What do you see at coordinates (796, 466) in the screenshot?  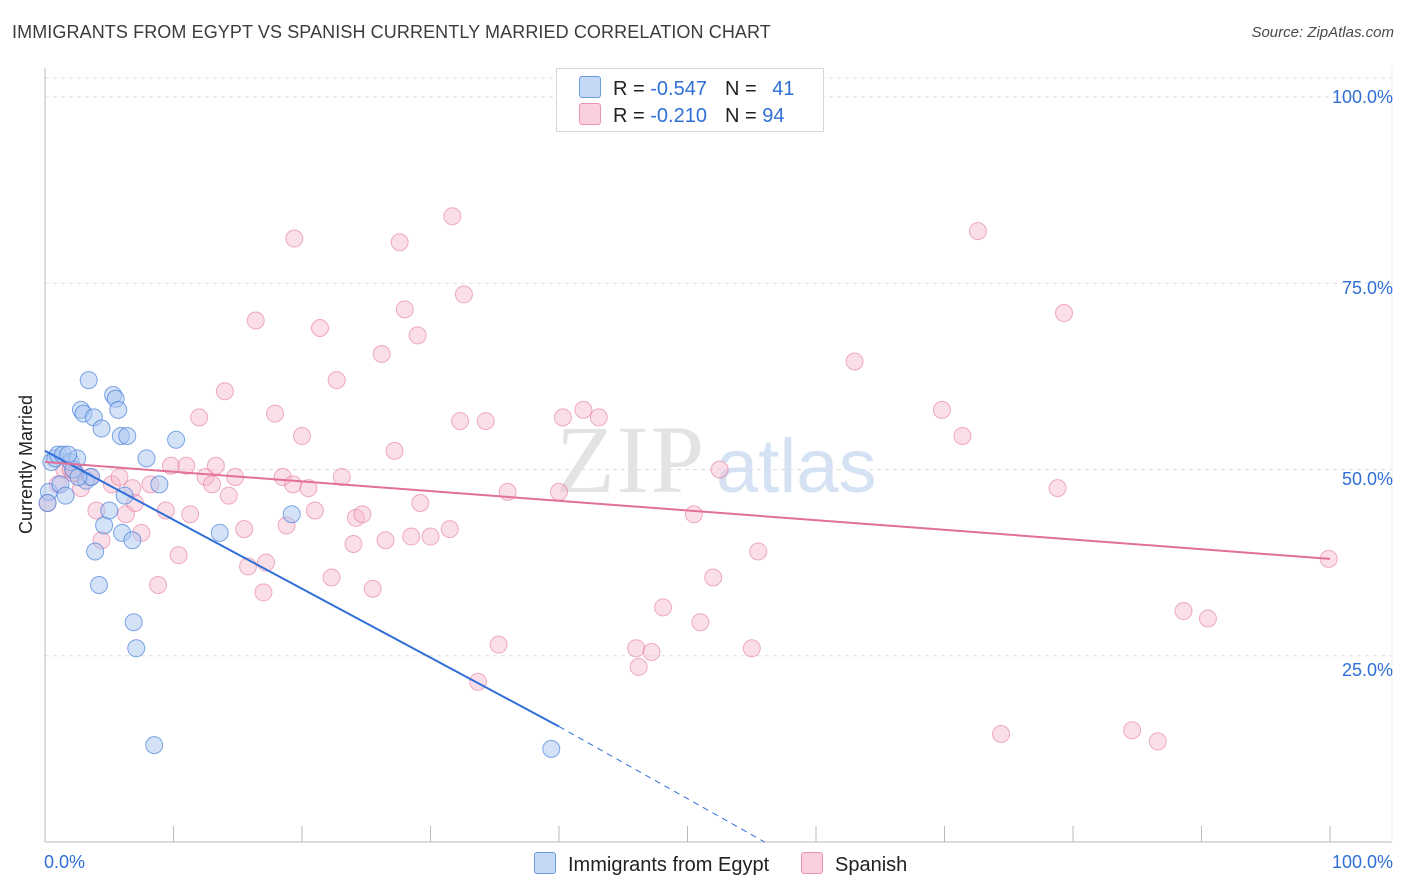 I see `watermark-atlas: atlas` at bounding box center [796, 466].